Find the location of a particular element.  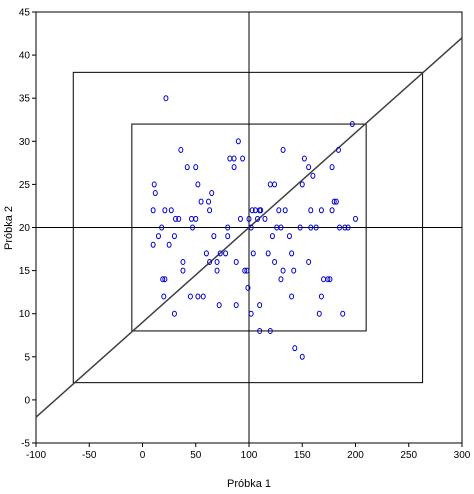

y-tick-label: 40 is located at coordinates (25, 56).